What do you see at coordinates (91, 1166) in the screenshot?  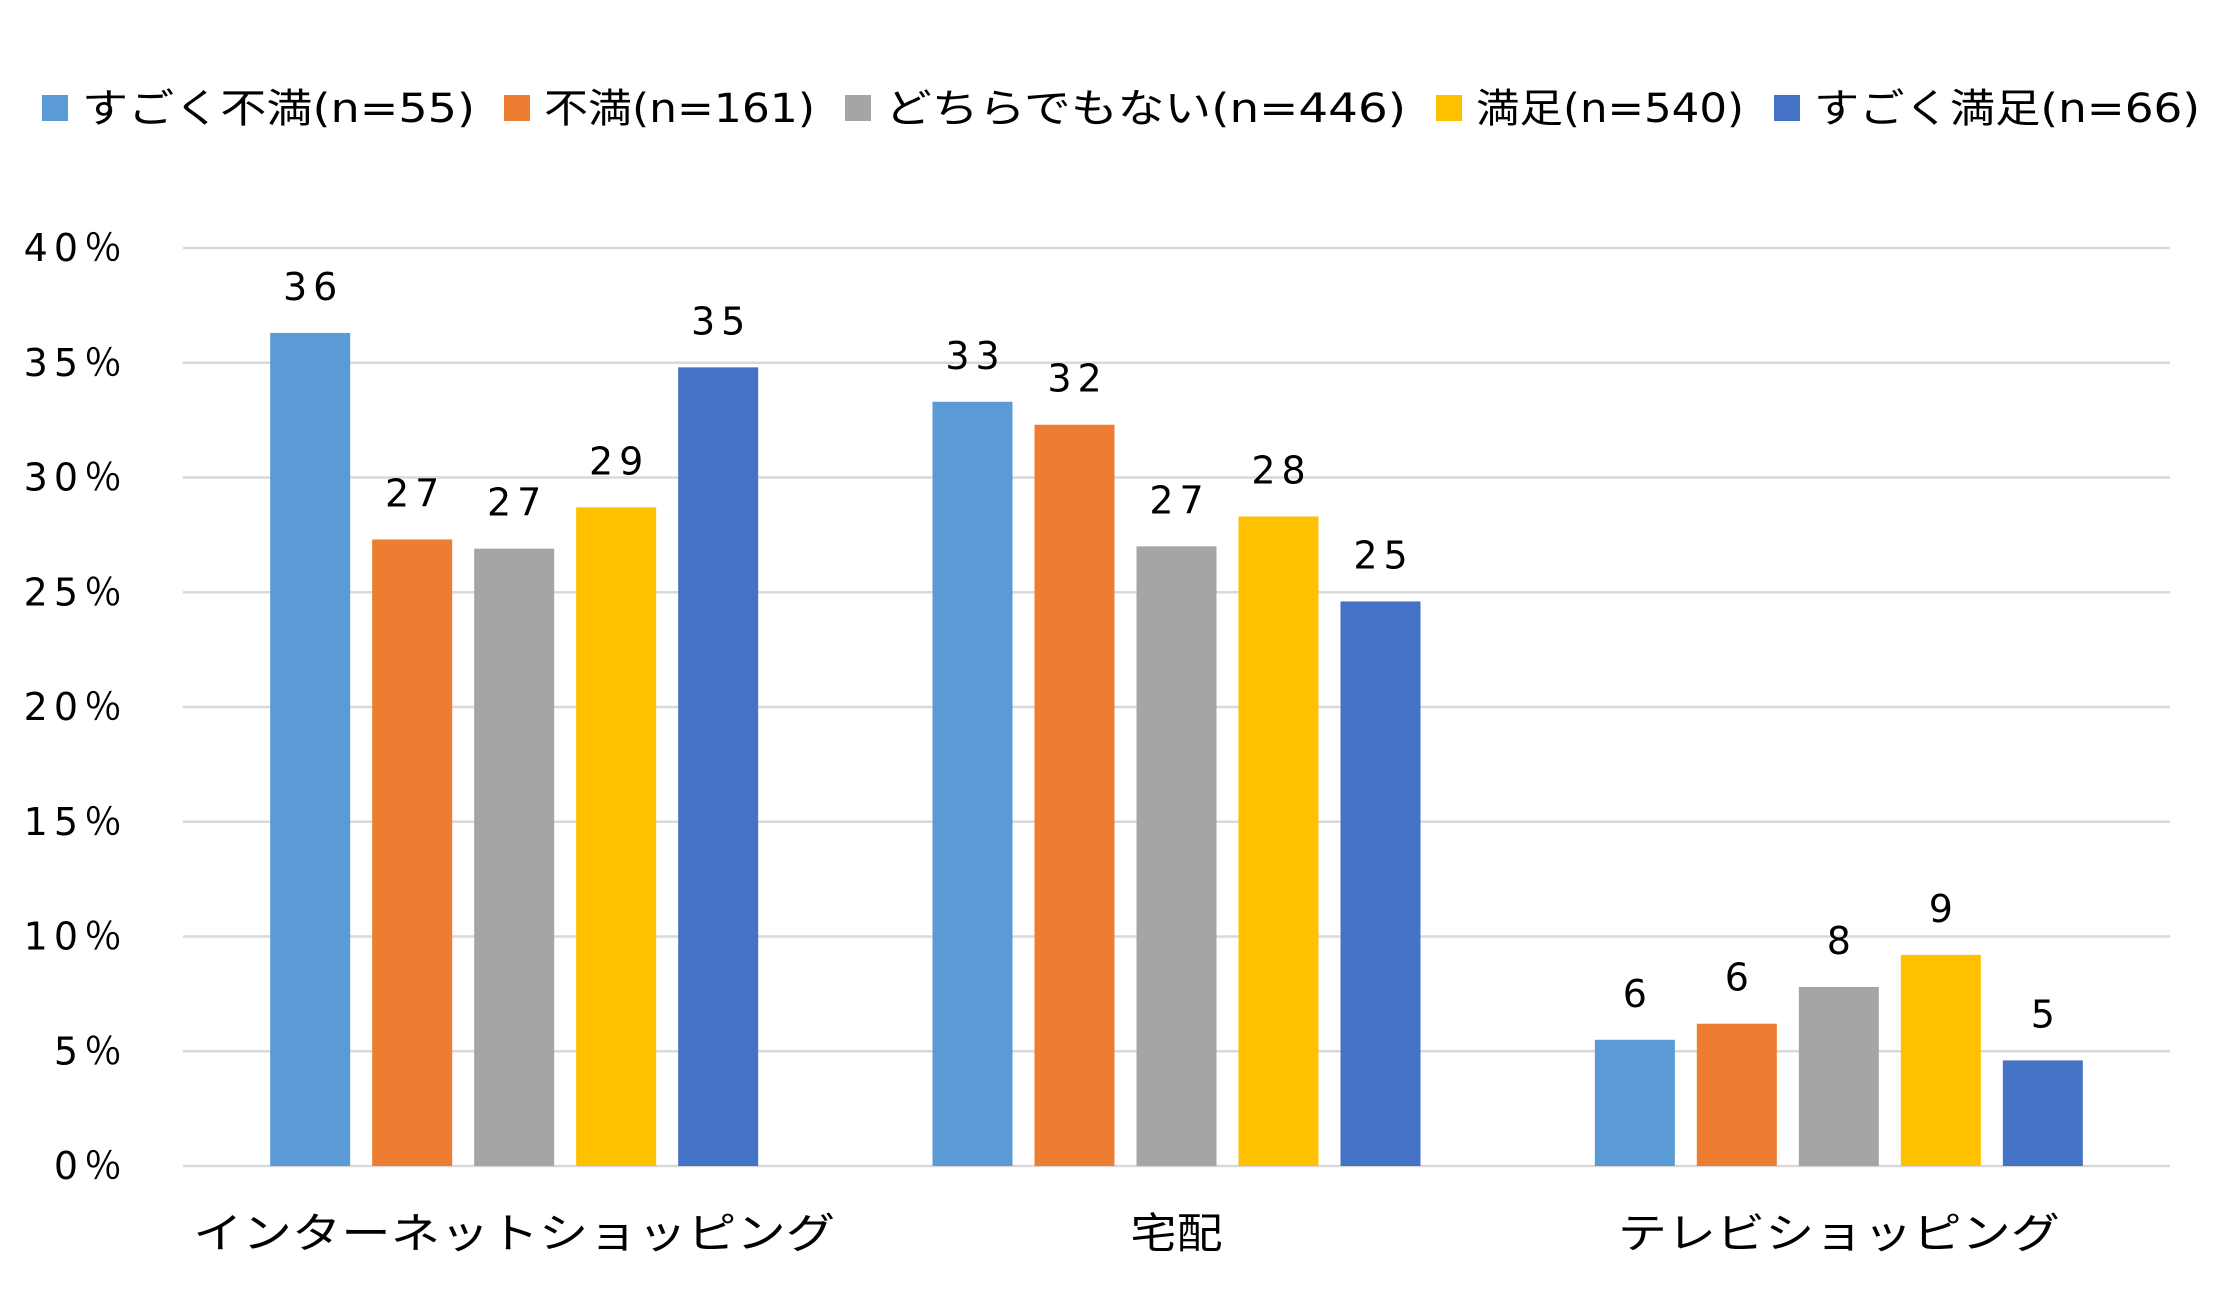 I see `y-tick-label: 0％` at bounding box center [91, 1166].